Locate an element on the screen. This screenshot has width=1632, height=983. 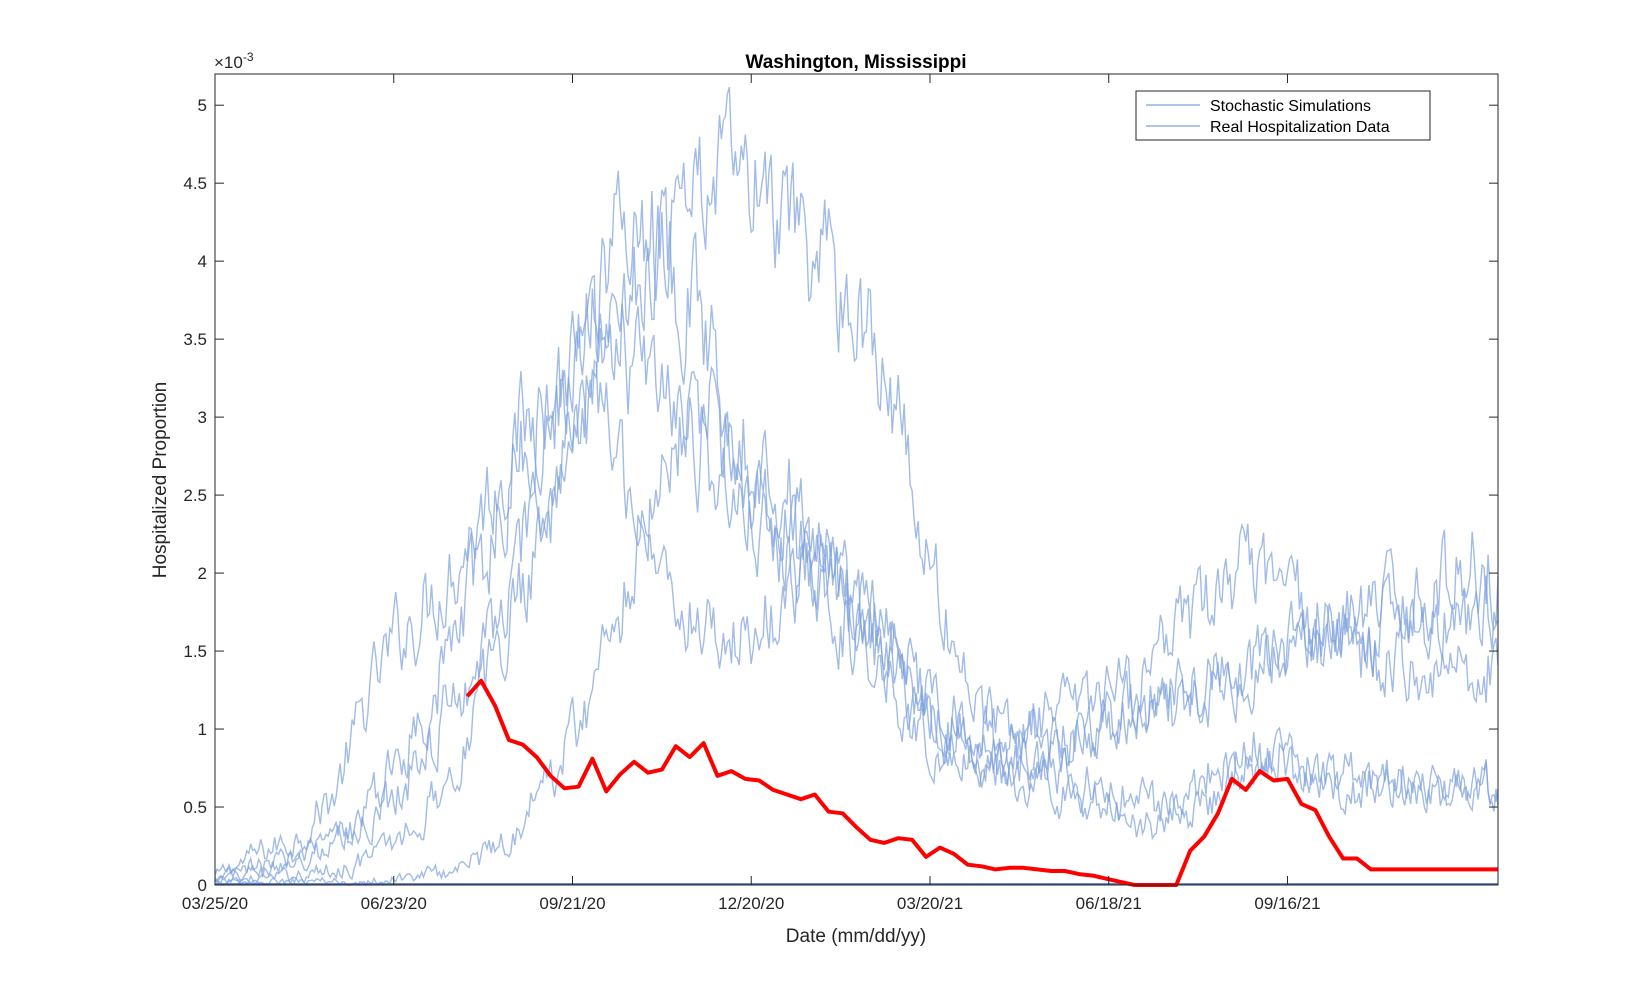
y-tick-label: 5 is located at coordinates (202, 105).